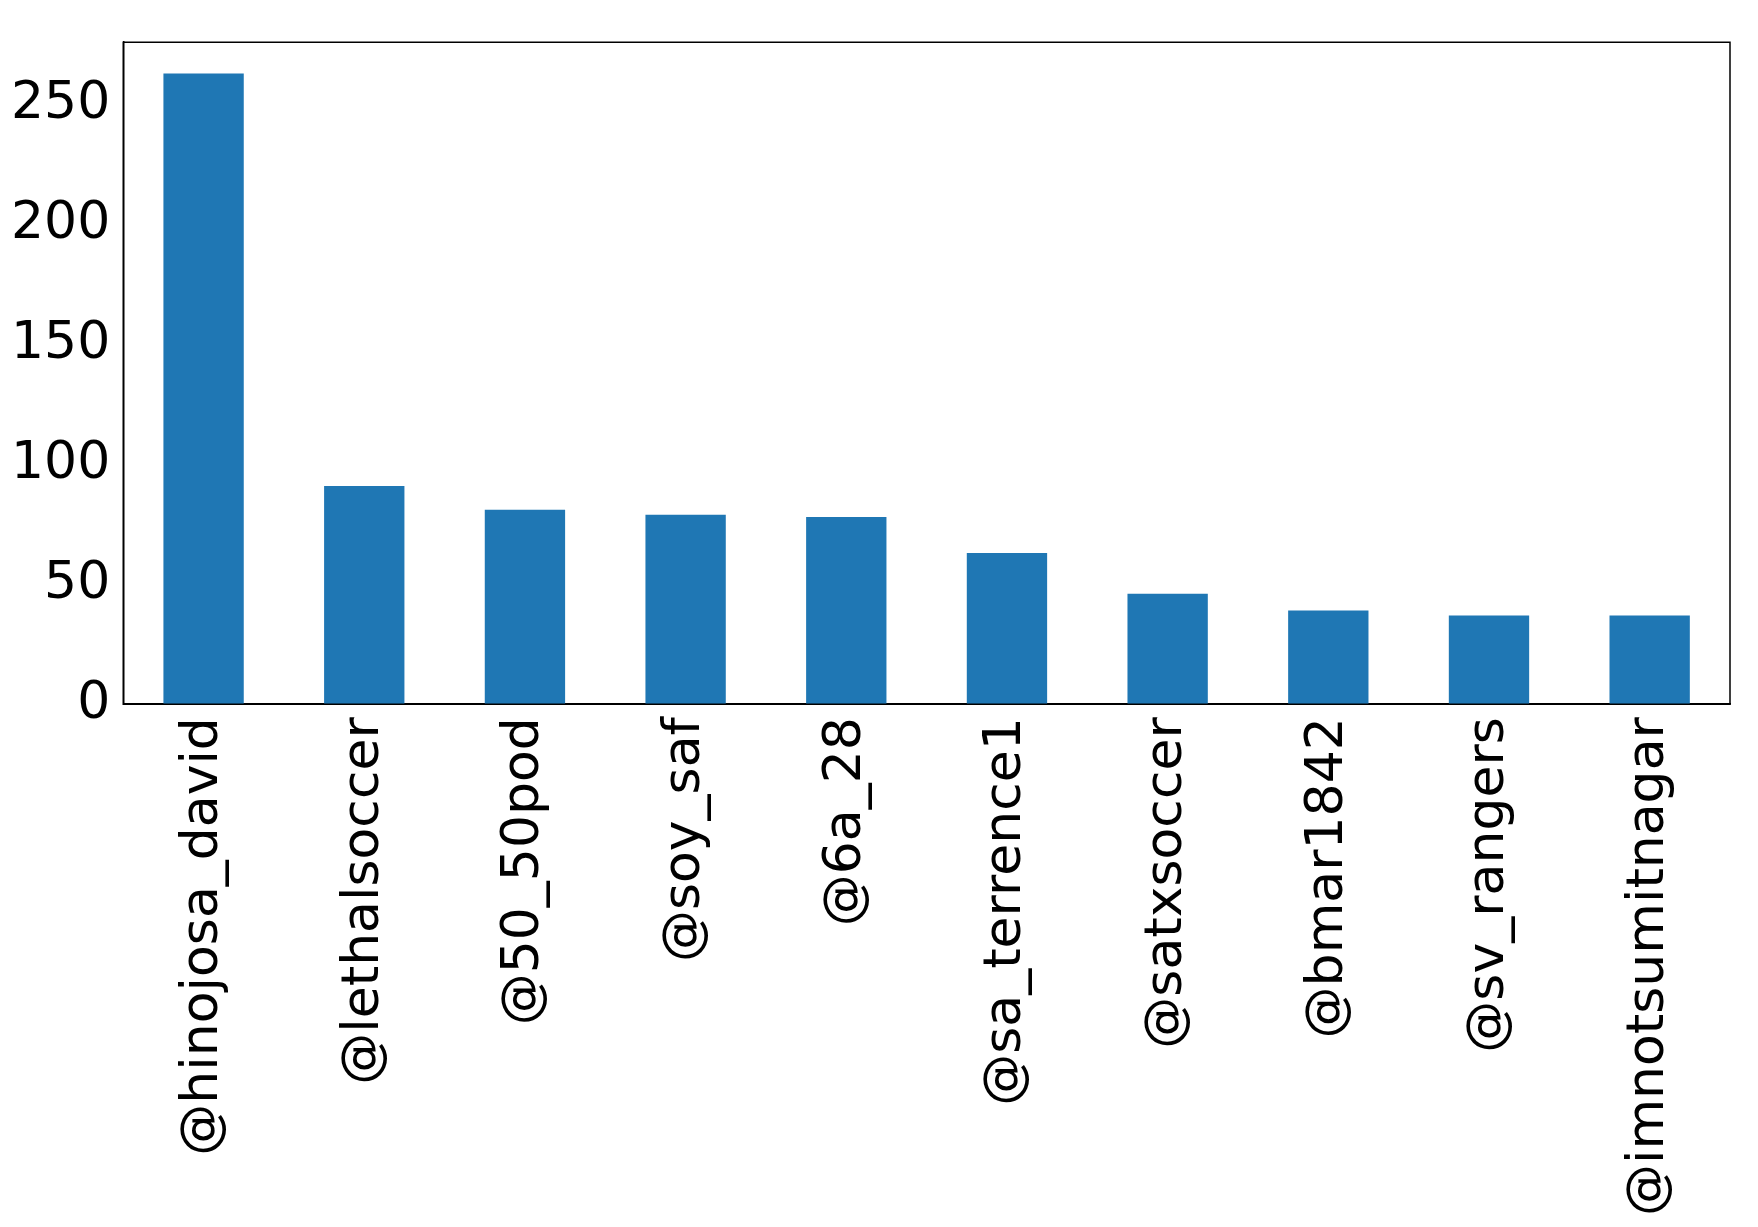 The image size is (1758, 1227). What do you see at coordinates (1645, 966) in the screenshot?
I see `x-tick-label: @imnotsumitnagar` at bounding box center [1645, 966].